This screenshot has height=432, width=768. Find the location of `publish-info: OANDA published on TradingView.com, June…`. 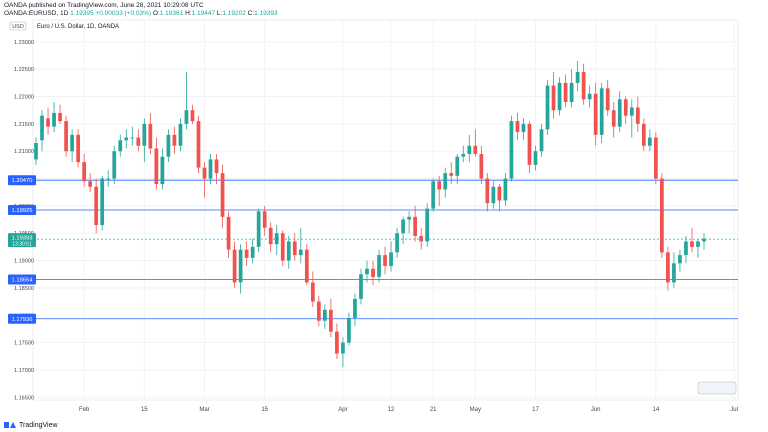

publish-info: OANDA published on TradingView.com, June… is located at coordinates (104, 5).